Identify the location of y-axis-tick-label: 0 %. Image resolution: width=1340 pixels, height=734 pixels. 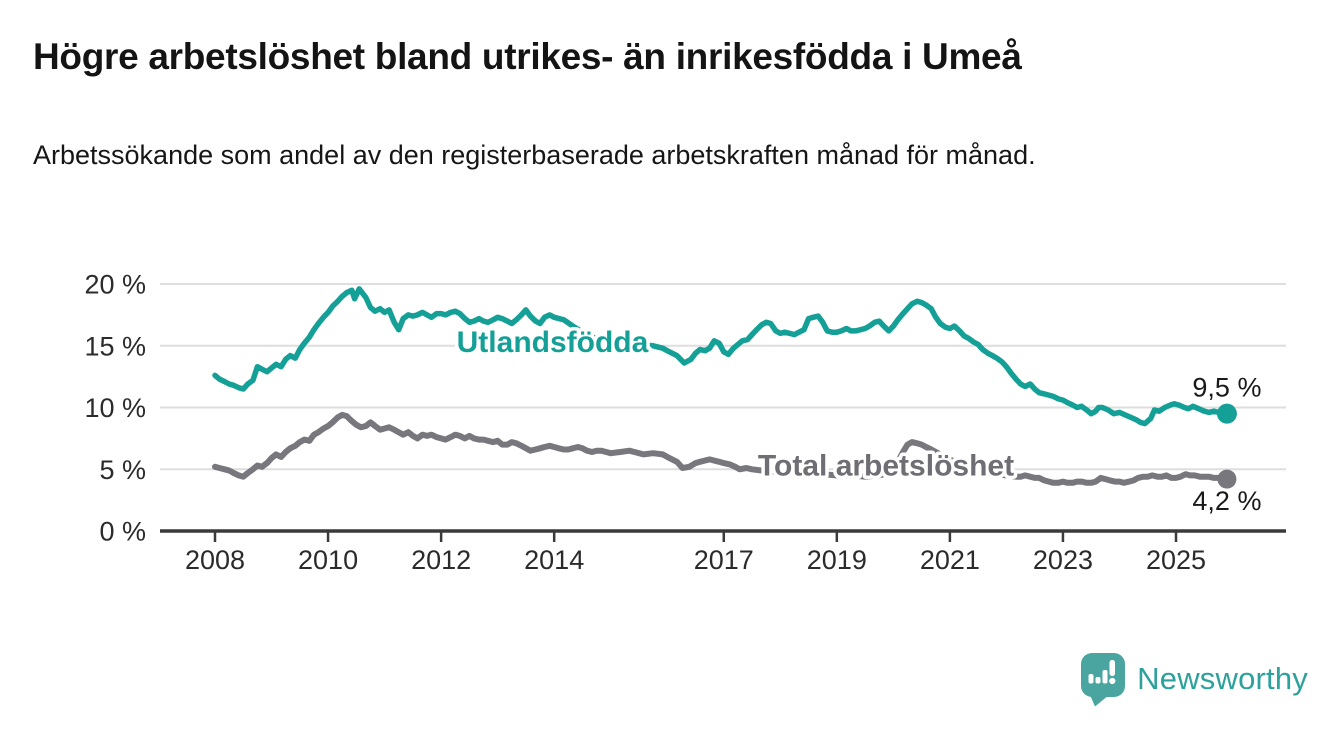
(122, 532).